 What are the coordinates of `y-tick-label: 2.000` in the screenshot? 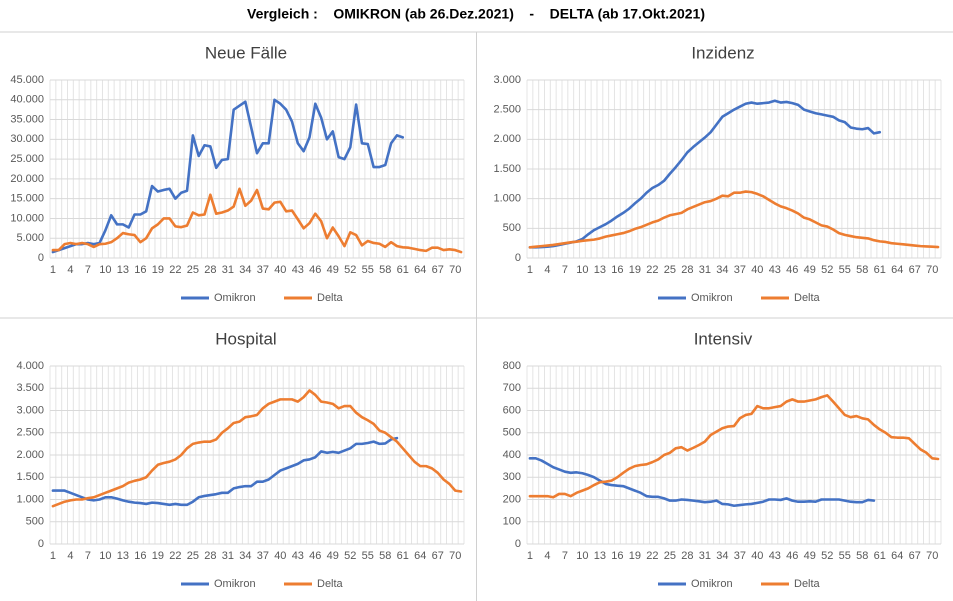 It's located at (30, 455).